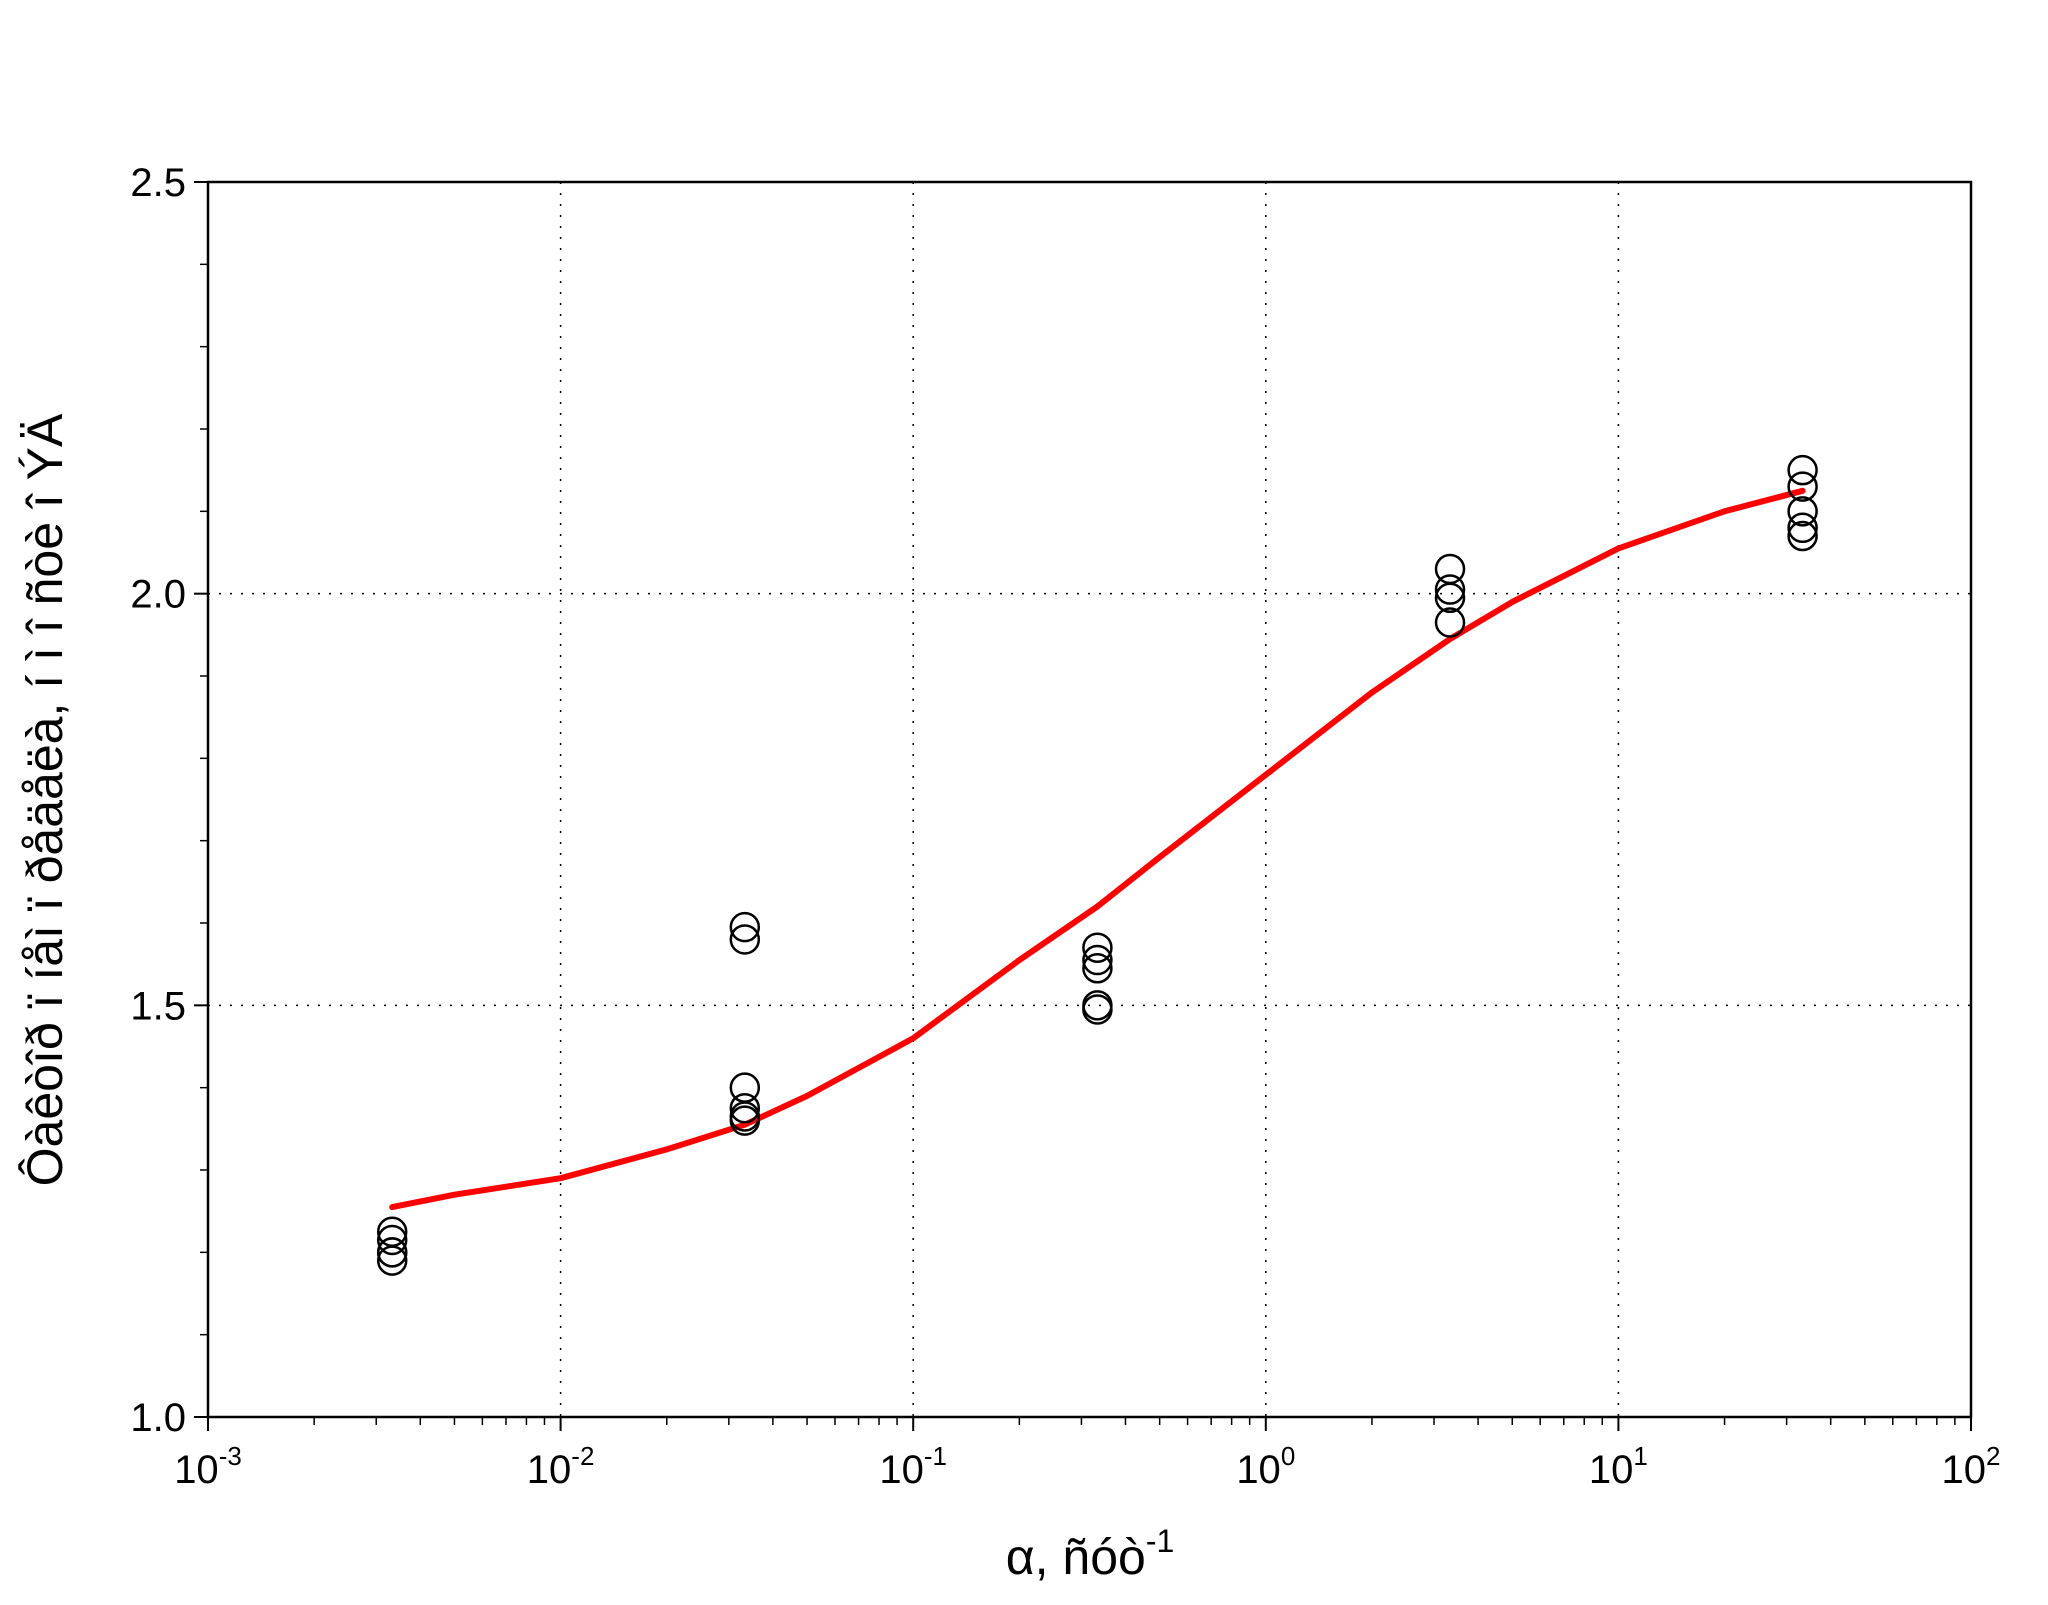 The width and height of the screenshot is (2048, 1605). I want to click on x-axis-title-main: α, ñóò, so click(1076, 1557).